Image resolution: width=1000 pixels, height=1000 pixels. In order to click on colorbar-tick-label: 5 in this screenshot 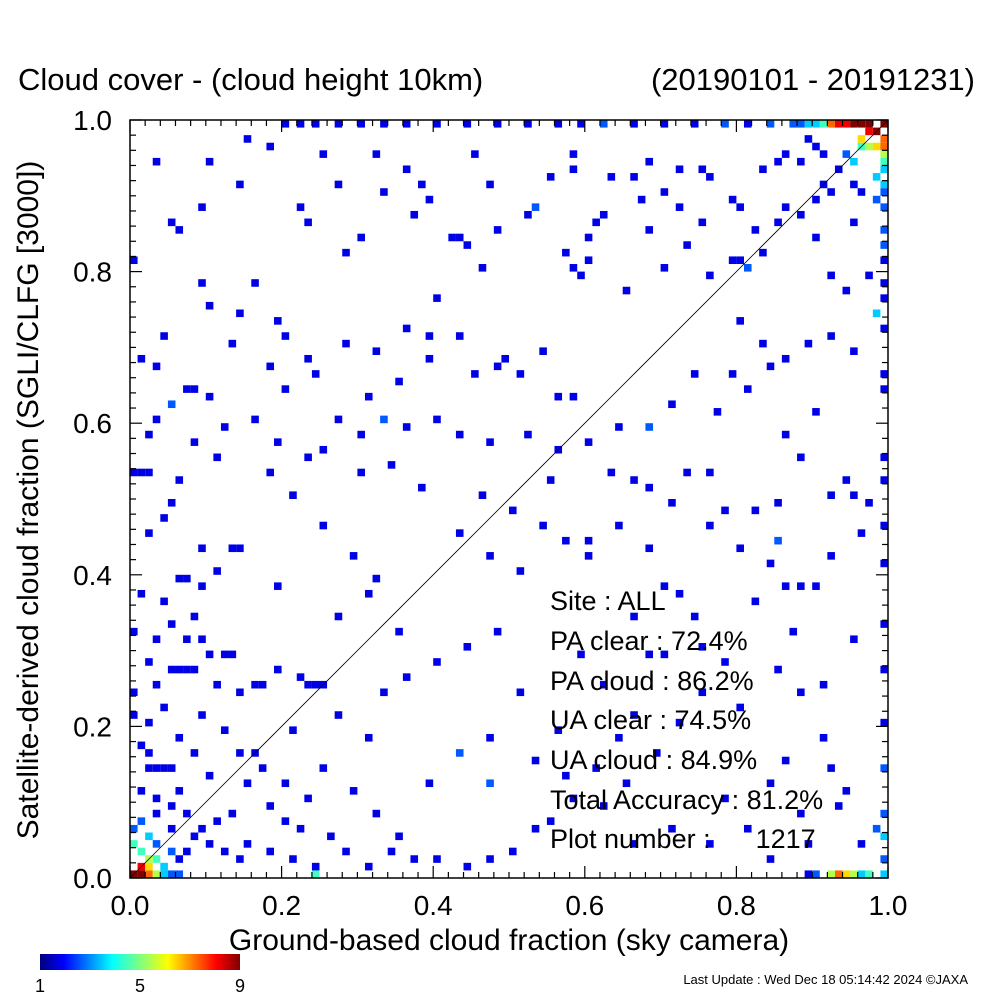, I will do `click(140, 986)`.